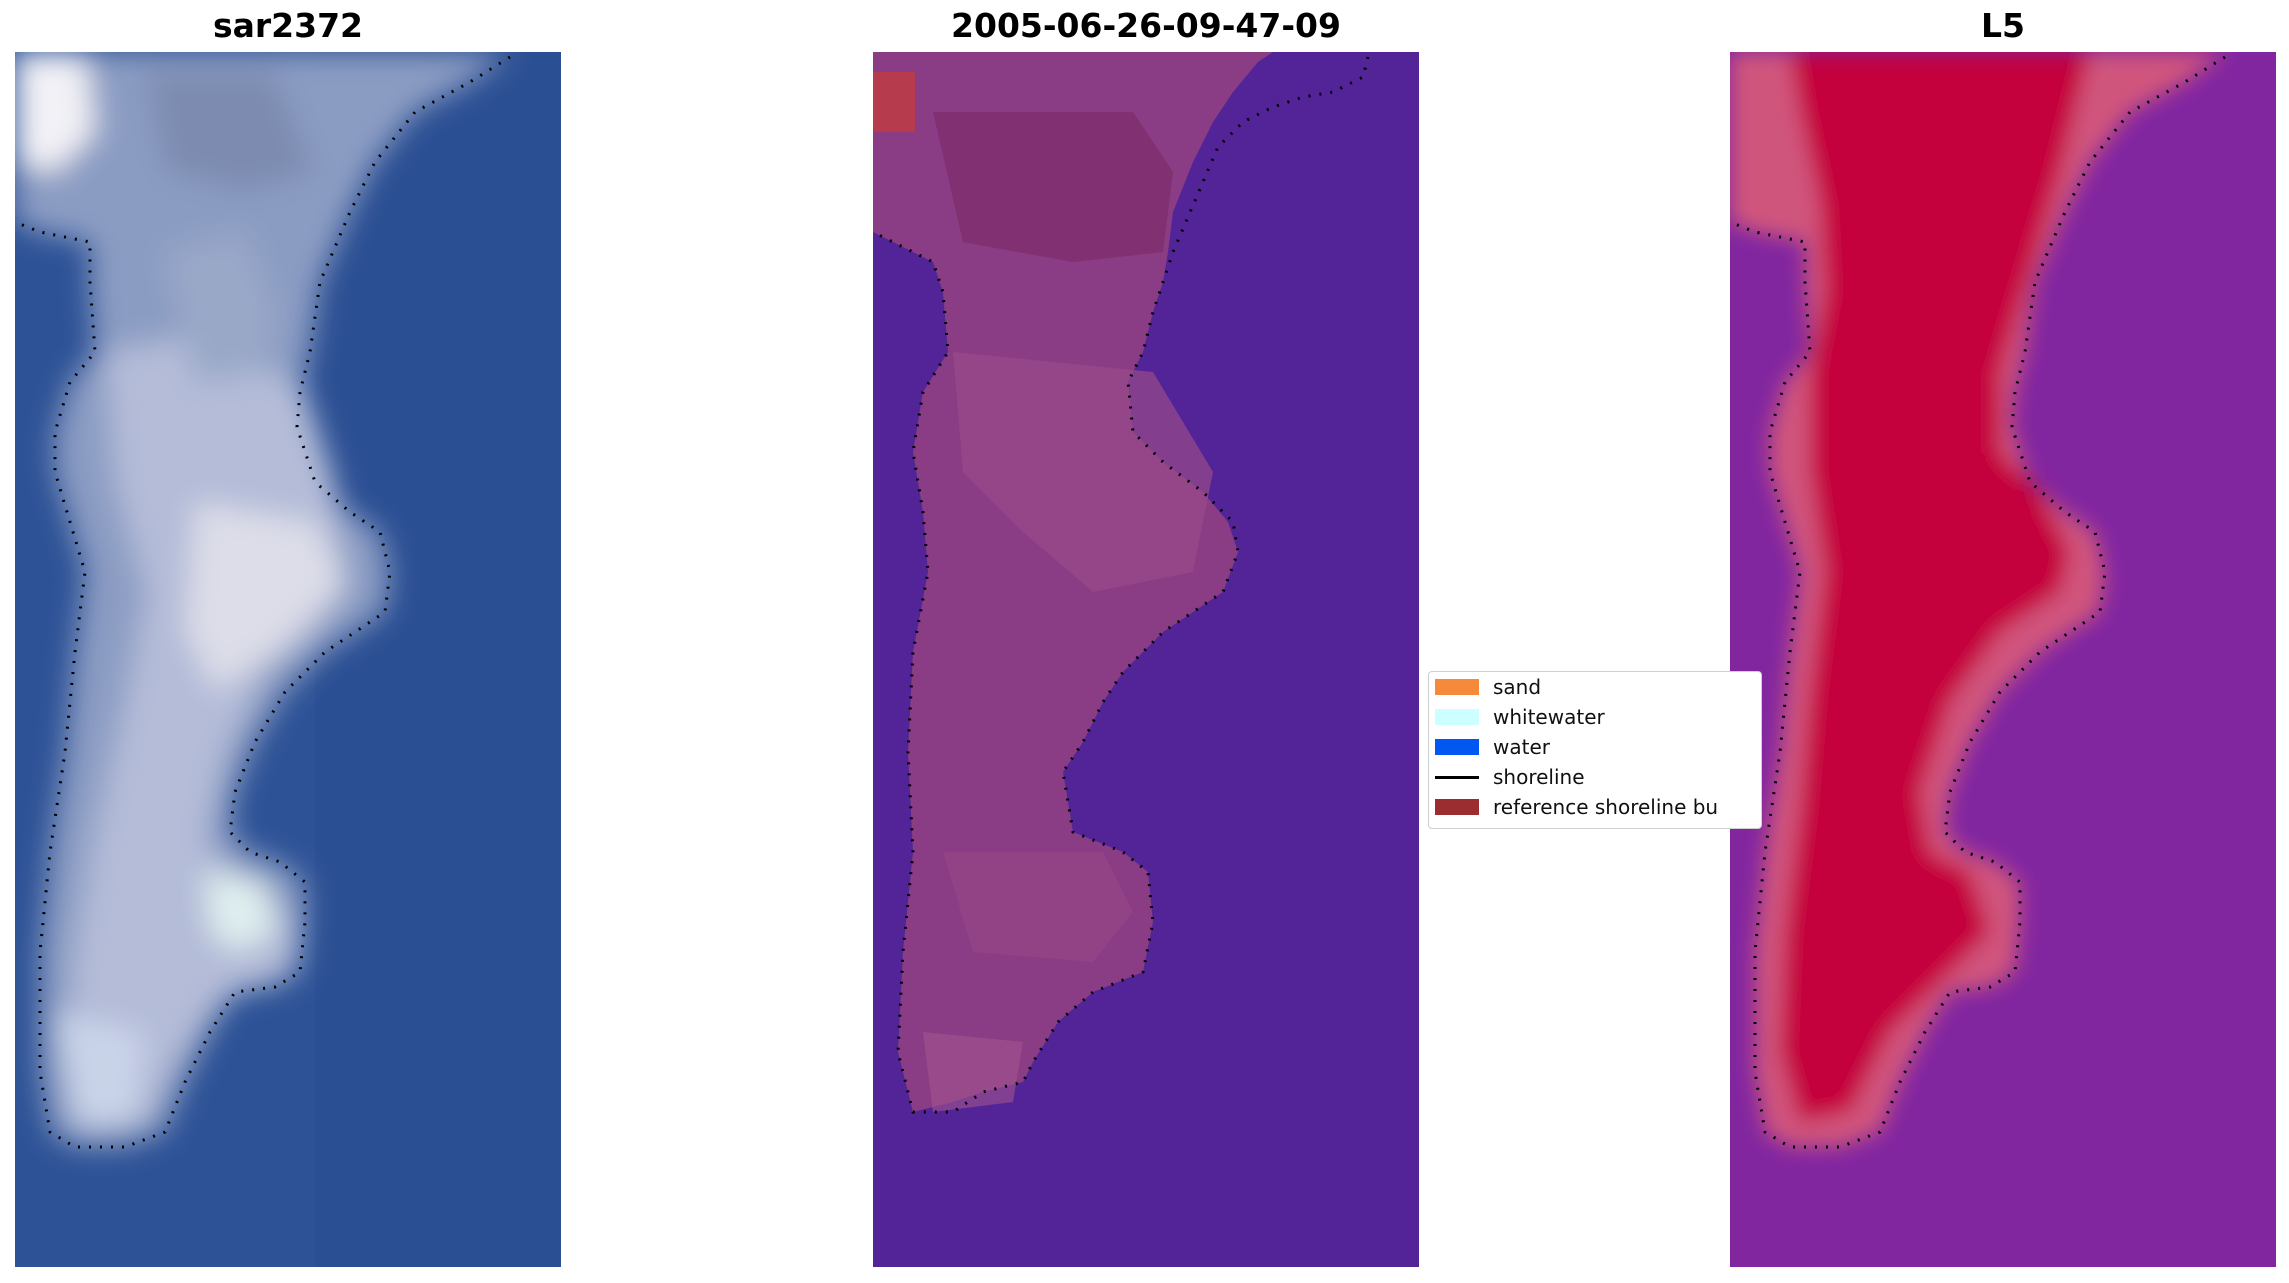  Describe the element at coordinates (2003, 25) in the screenshot. I see `panel-title-3: L5` at that location.